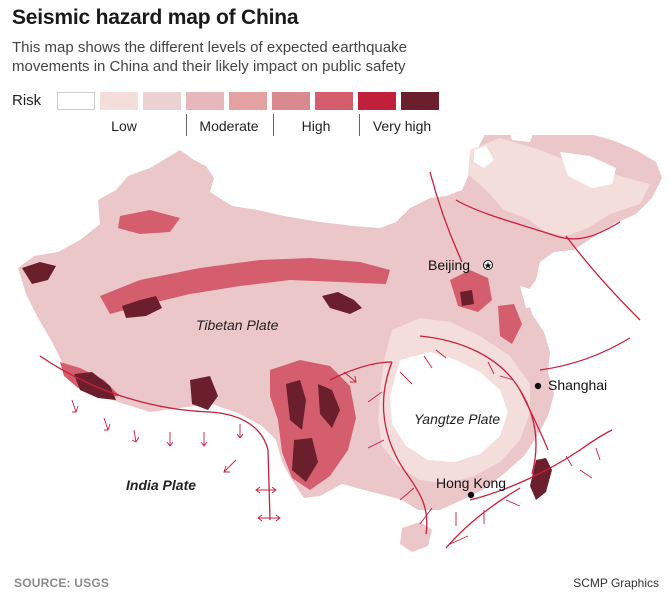 This screenshot has width=671, height=610. What do you see at coordinates (62, 583) in the screenshot?
I see `source-credit: SOURCE: USGS` at bounding box center [62, 583].